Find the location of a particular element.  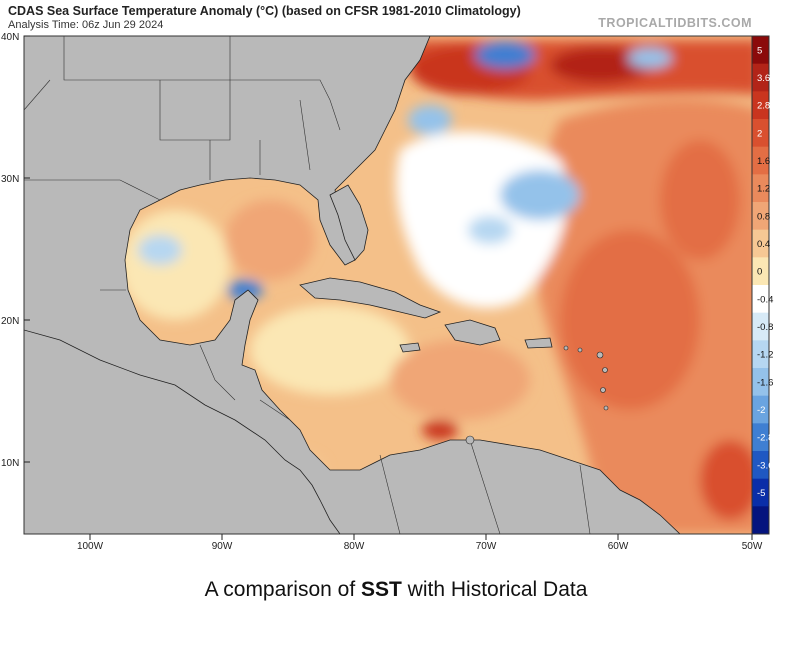

legend-tick-label: -1.6 is located at coordinates (765, 382).